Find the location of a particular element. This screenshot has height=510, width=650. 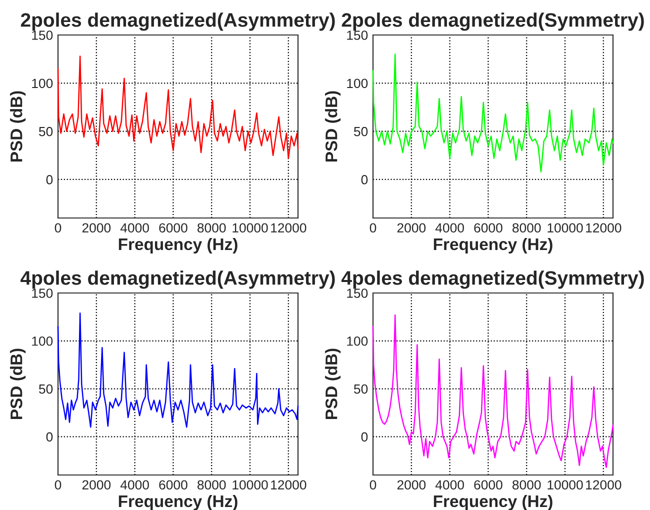

chart-title: 2poles demagnetized(Asymmetry) is located at coordinates (177, 21).